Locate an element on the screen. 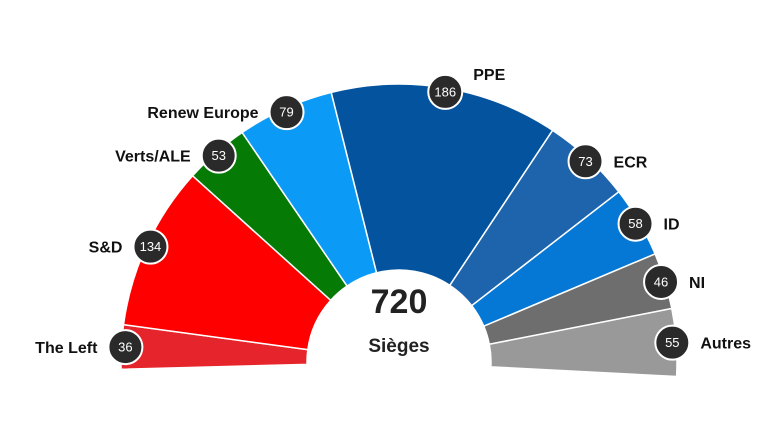 The height and width of the screenshot is (432, 770). badge-value: 36 is located at coordinates (125, 347).